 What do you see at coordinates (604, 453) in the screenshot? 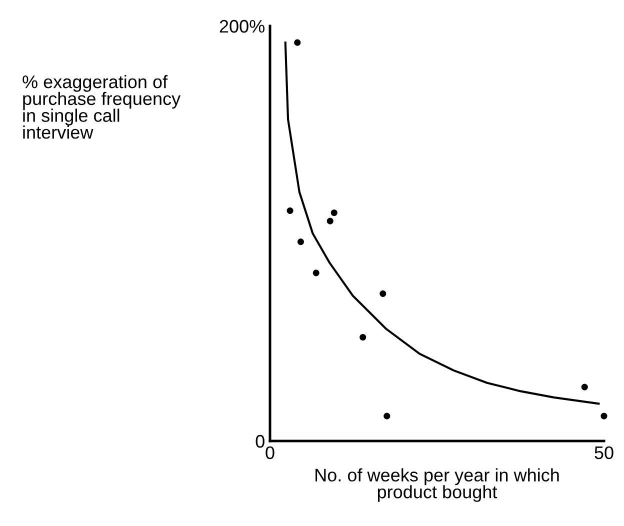
I see `x-tick-label: 50` at bounding box center [604, 453].